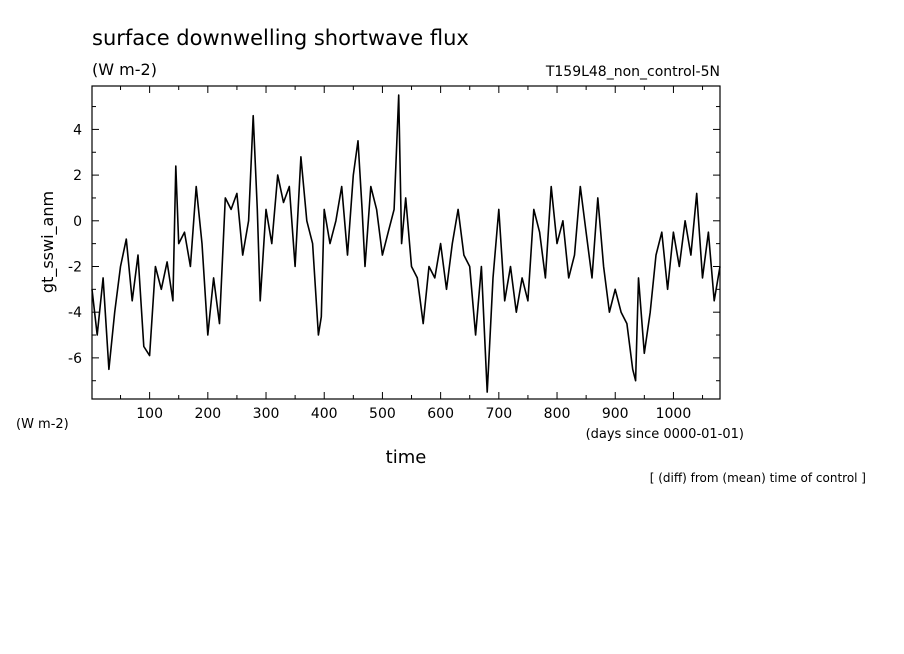 This screenshot has height=654, width=904. I want to click on x-units-label: (days since 0000-01-01), so click(665, 434).